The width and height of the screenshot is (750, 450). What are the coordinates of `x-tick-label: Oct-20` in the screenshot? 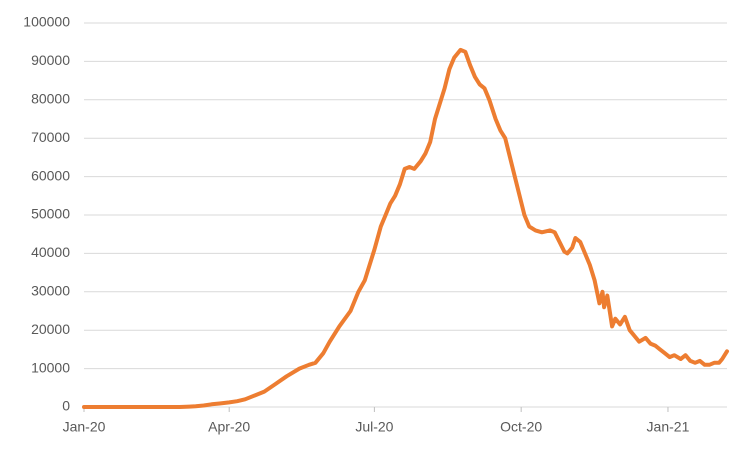 It's located at (521, 427).